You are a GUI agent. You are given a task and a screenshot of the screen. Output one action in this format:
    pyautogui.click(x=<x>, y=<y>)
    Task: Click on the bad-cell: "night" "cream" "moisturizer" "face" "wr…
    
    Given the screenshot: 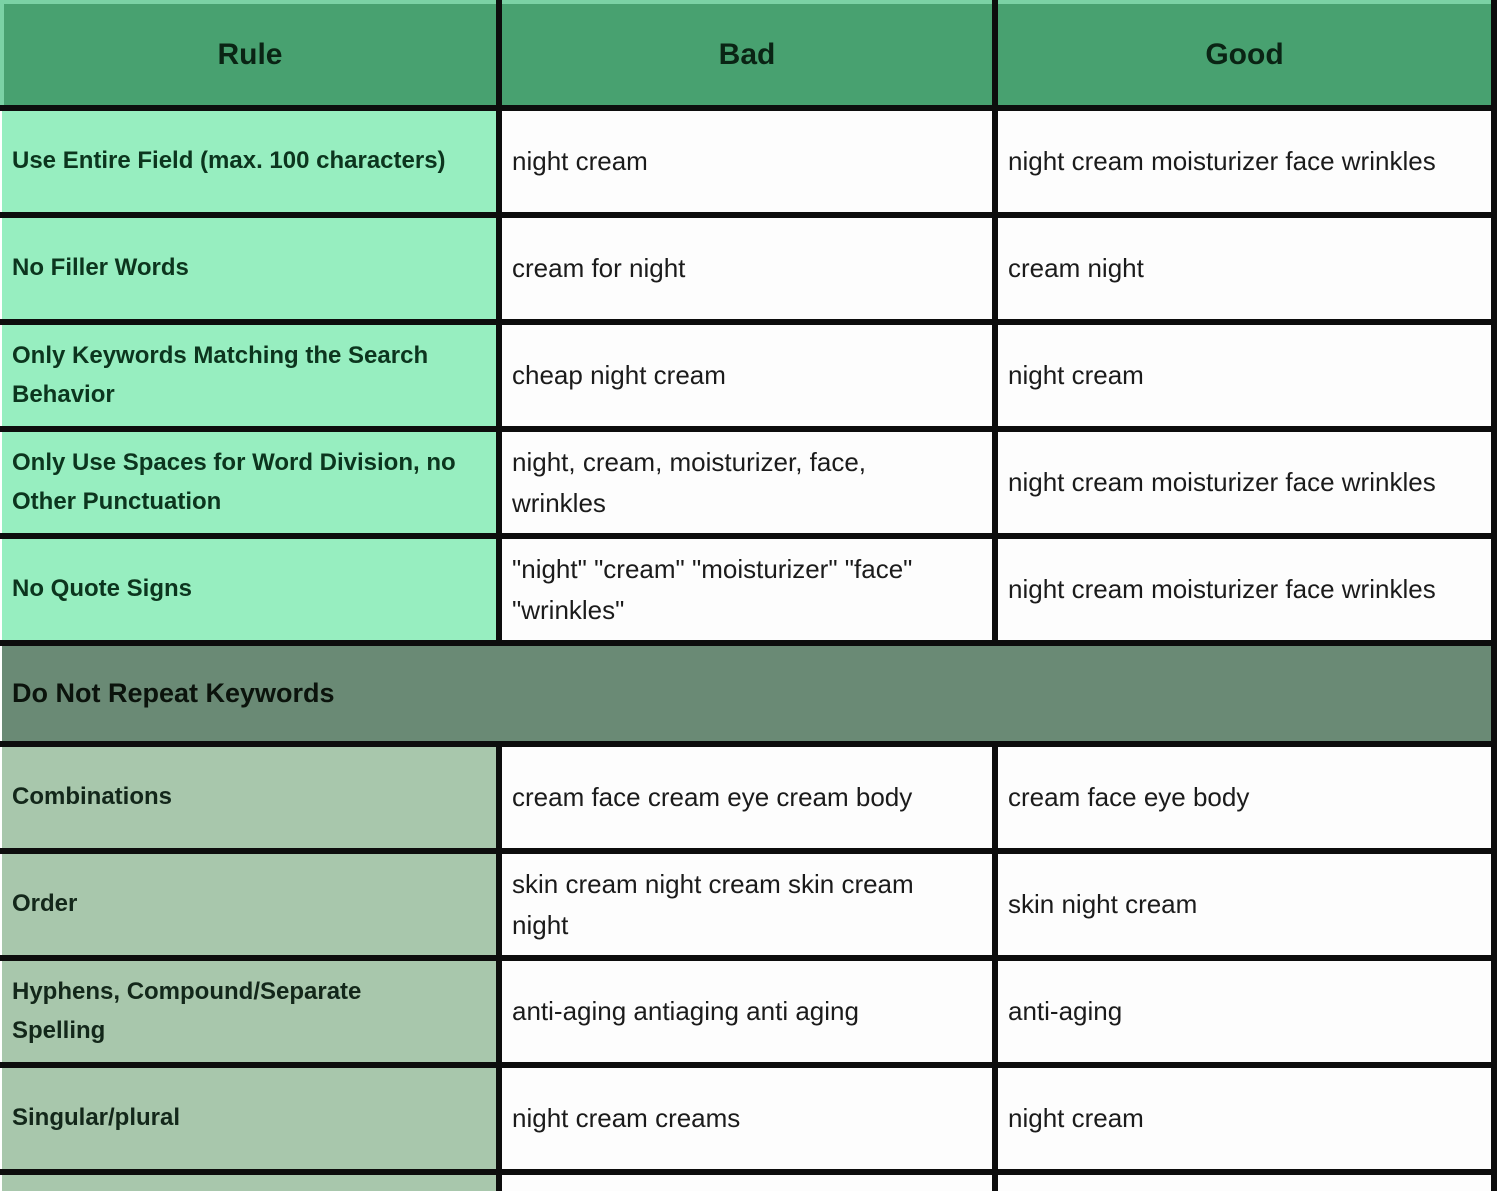 What is the action you would take?
    pyautogui.click(x=747, y=589)
    